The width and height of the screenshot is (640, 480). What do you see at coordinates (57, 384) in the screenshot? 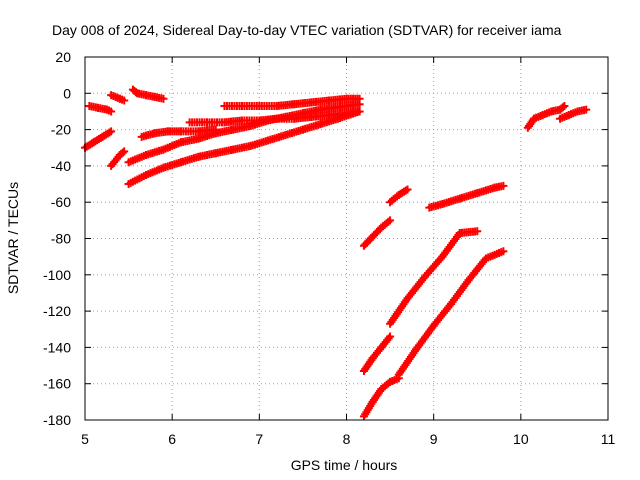
I see `y-tick-label: -160` at bounding box center [57, 384].